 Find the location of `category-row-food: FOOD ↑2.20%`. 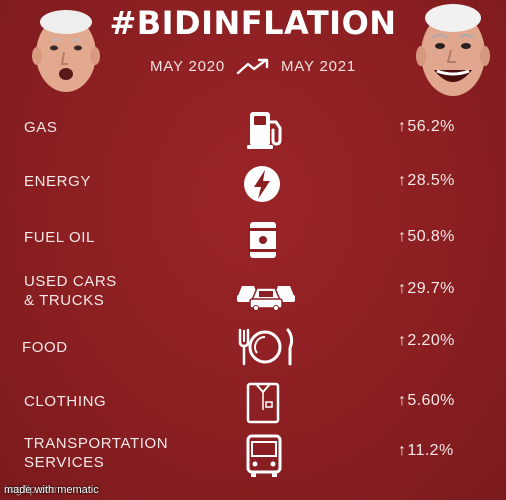

category-row-food: FOOD ↑2.20% is located at coordinates (253, 348).